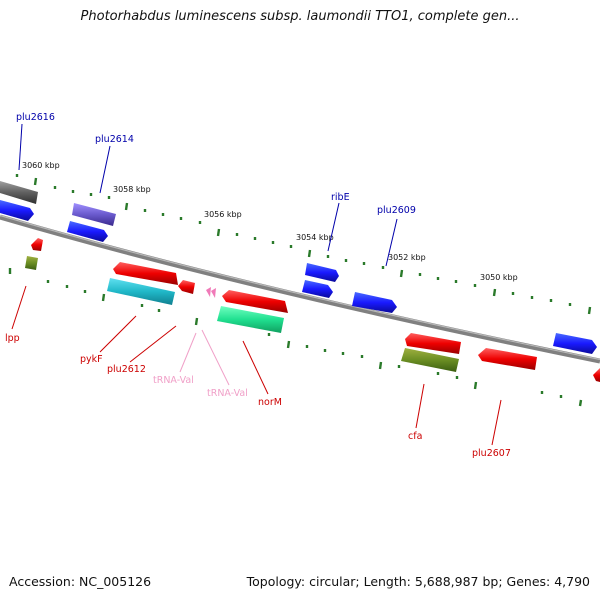 This screenshot has height=600, width=600. Describe the element at coordinates (12, 338) in the screenshot. I see `gene-label-lpp: lpp` at that location.